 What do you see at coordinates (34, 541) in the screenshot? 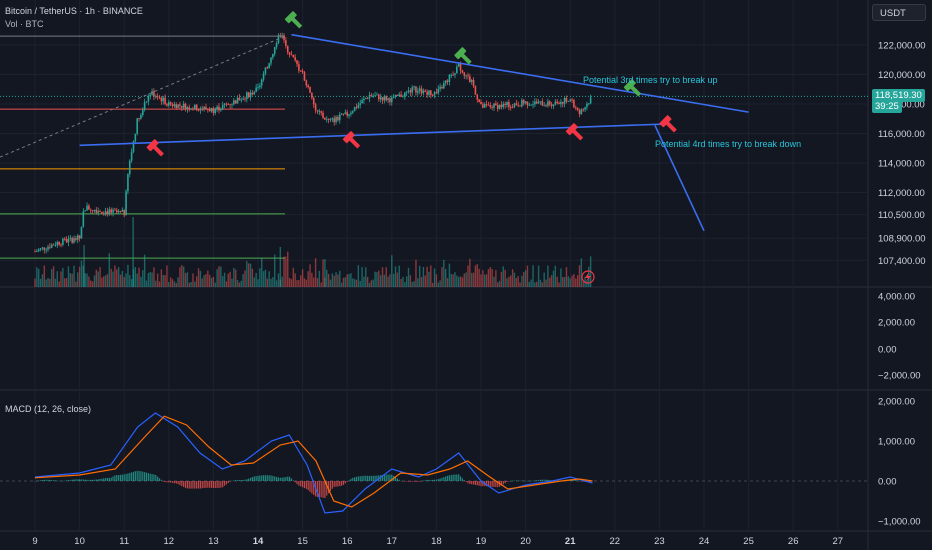
I see `time-tick-label: 9` at bounding box center [34, 541].